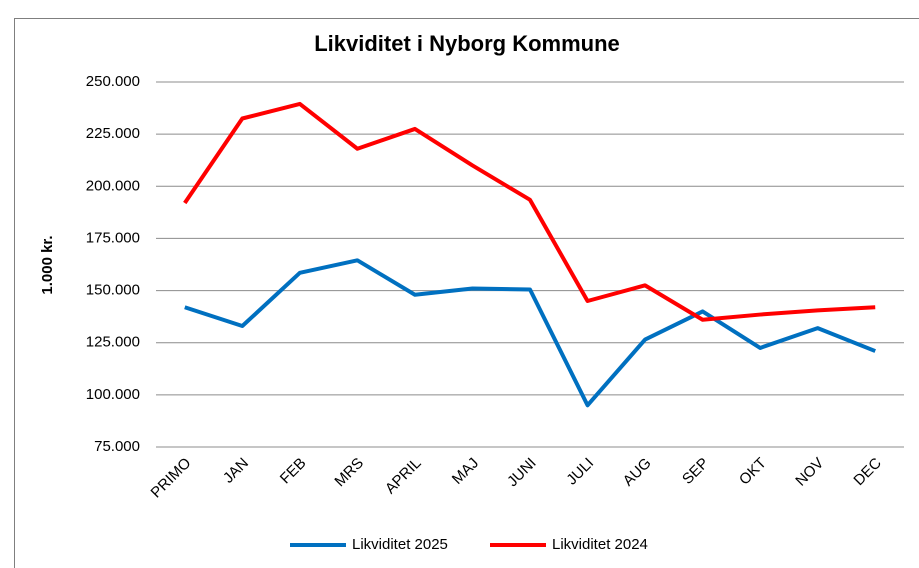  Describe the element at coordinates (117, 446) in the screenshot. I see `y-tick-label: 75.000` at that location.